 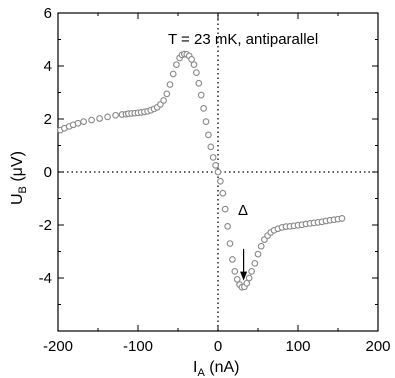 I want to click on y-axis-unit: (μV), so click(x=17, y=168).